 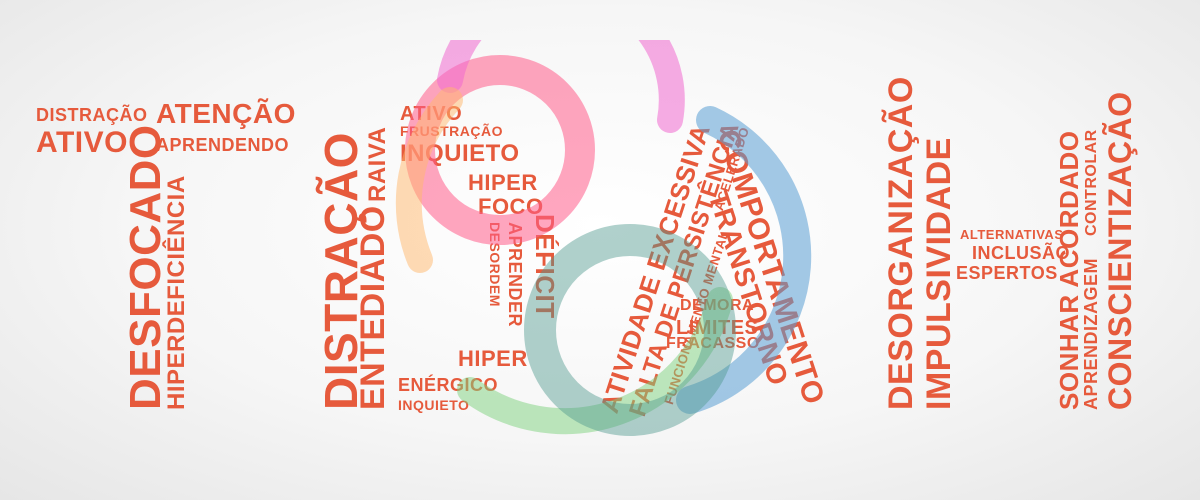 What do you see at coordinates (545, 266) in the screenshot?
I see `word-deficit: DÉFICIT` at bounding box center [545, 266].